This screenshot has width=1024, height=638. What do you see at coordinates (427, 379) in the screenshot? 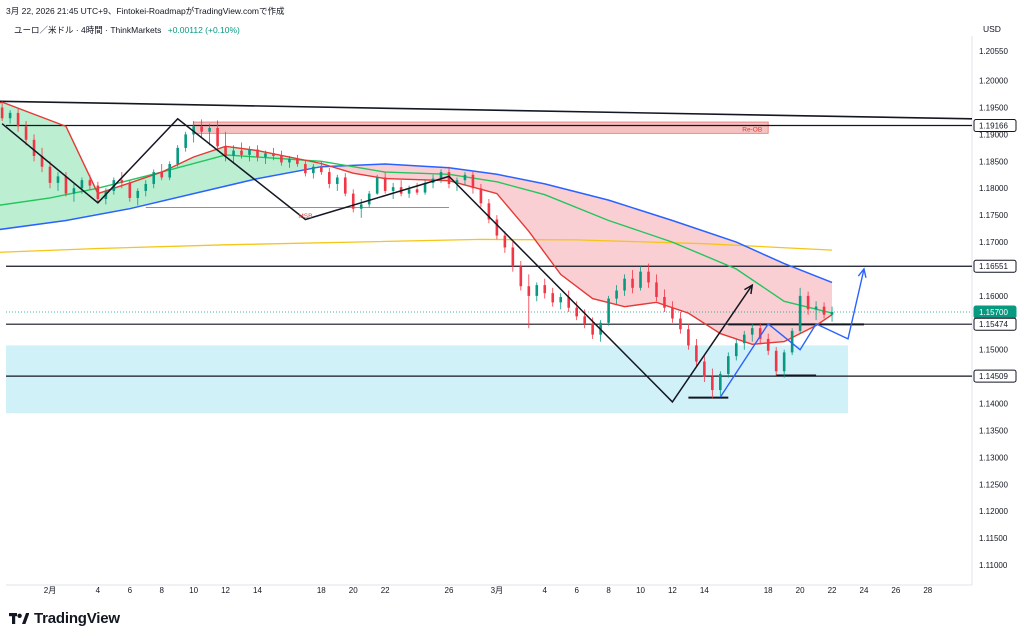
I see `demand-zone` at bounding box center [427, 379].